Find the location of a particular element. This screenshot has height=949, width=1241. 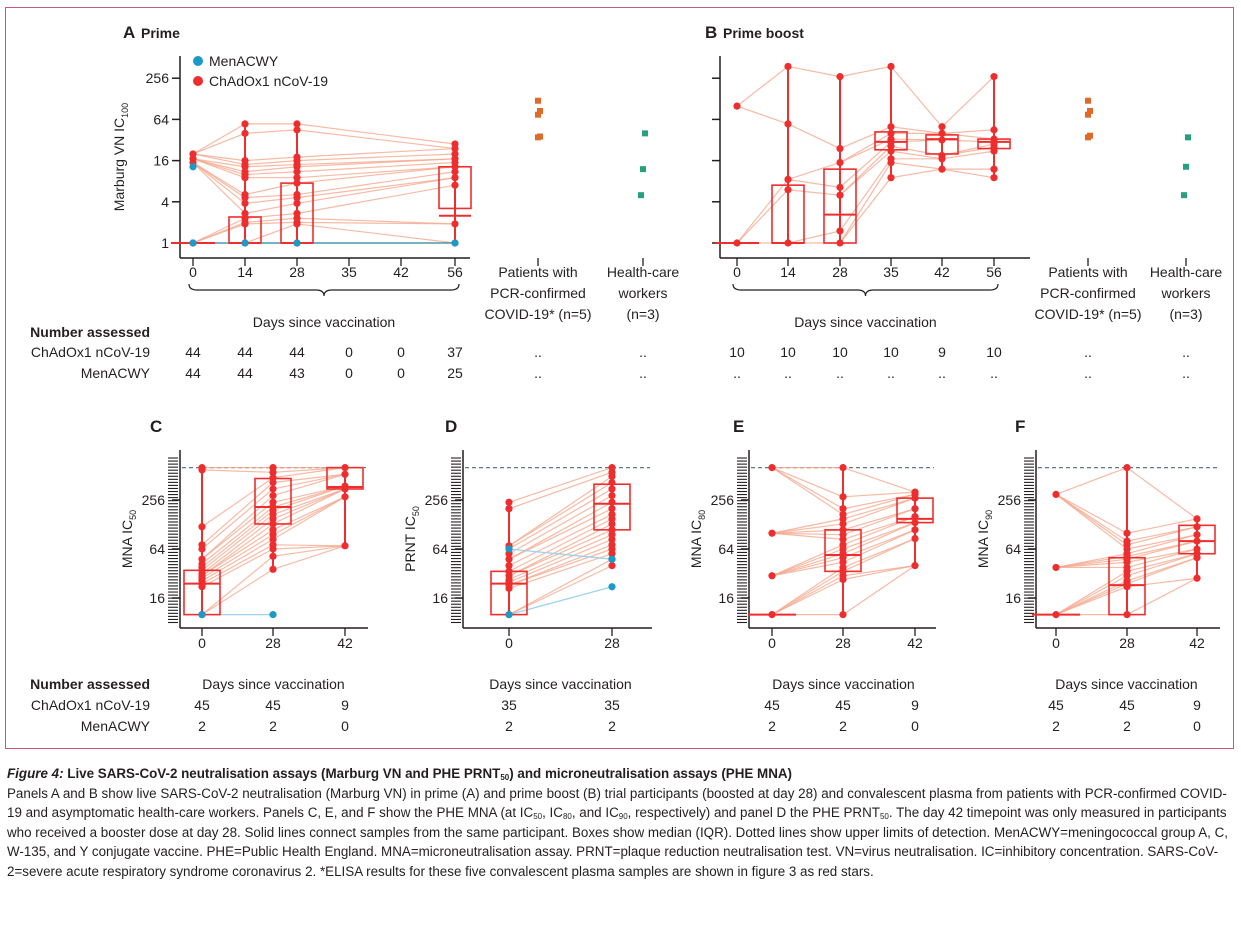

y-tick-label: 16 is located at coordinates (440, 598).